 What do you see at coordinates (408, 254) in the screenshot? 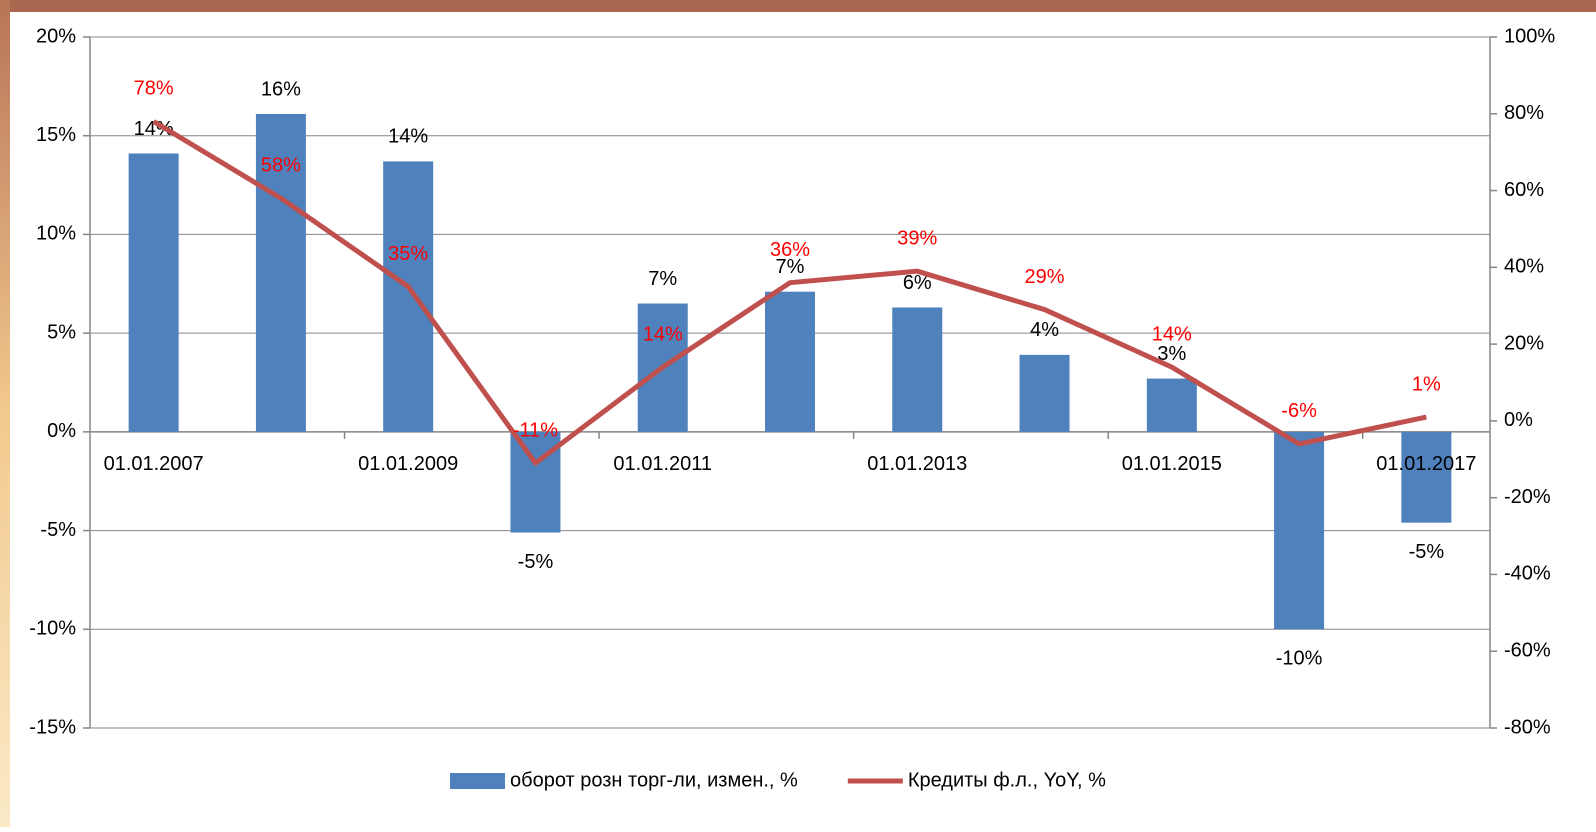
I see `line-value-label: 35%` at bounding box center [408, 254].